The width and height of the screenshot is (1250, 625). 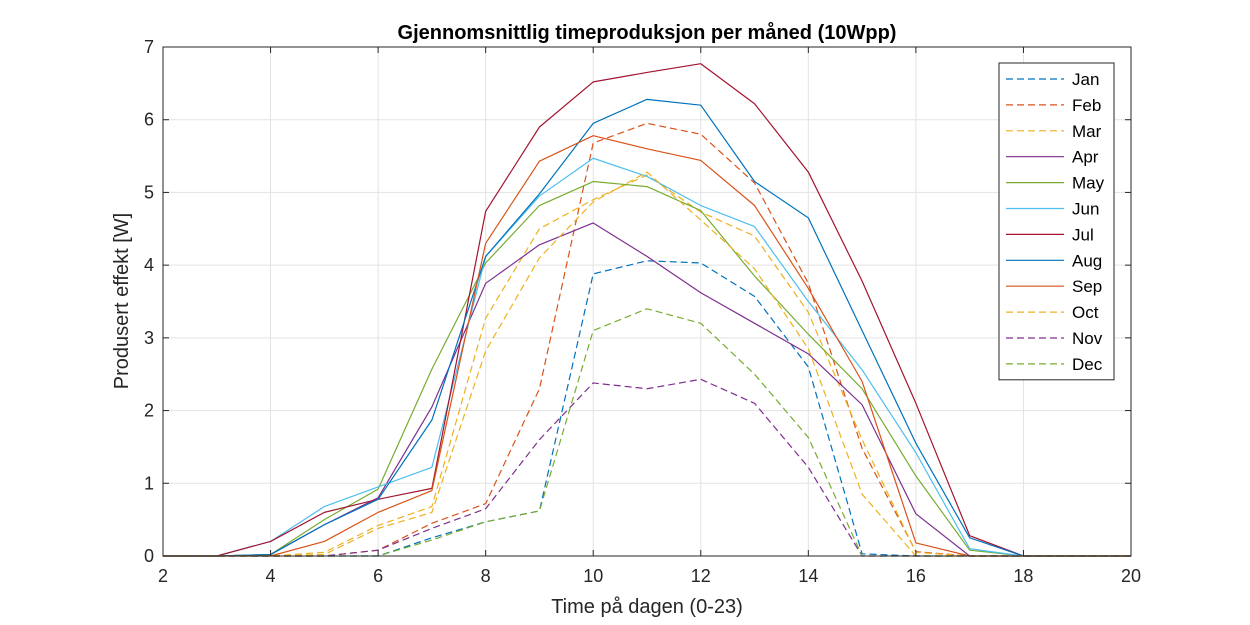 What do you see at coordinates (1131, 576) in the screenshot?
I see `x-tick-label: 20` at bounding box center [1131, 576].